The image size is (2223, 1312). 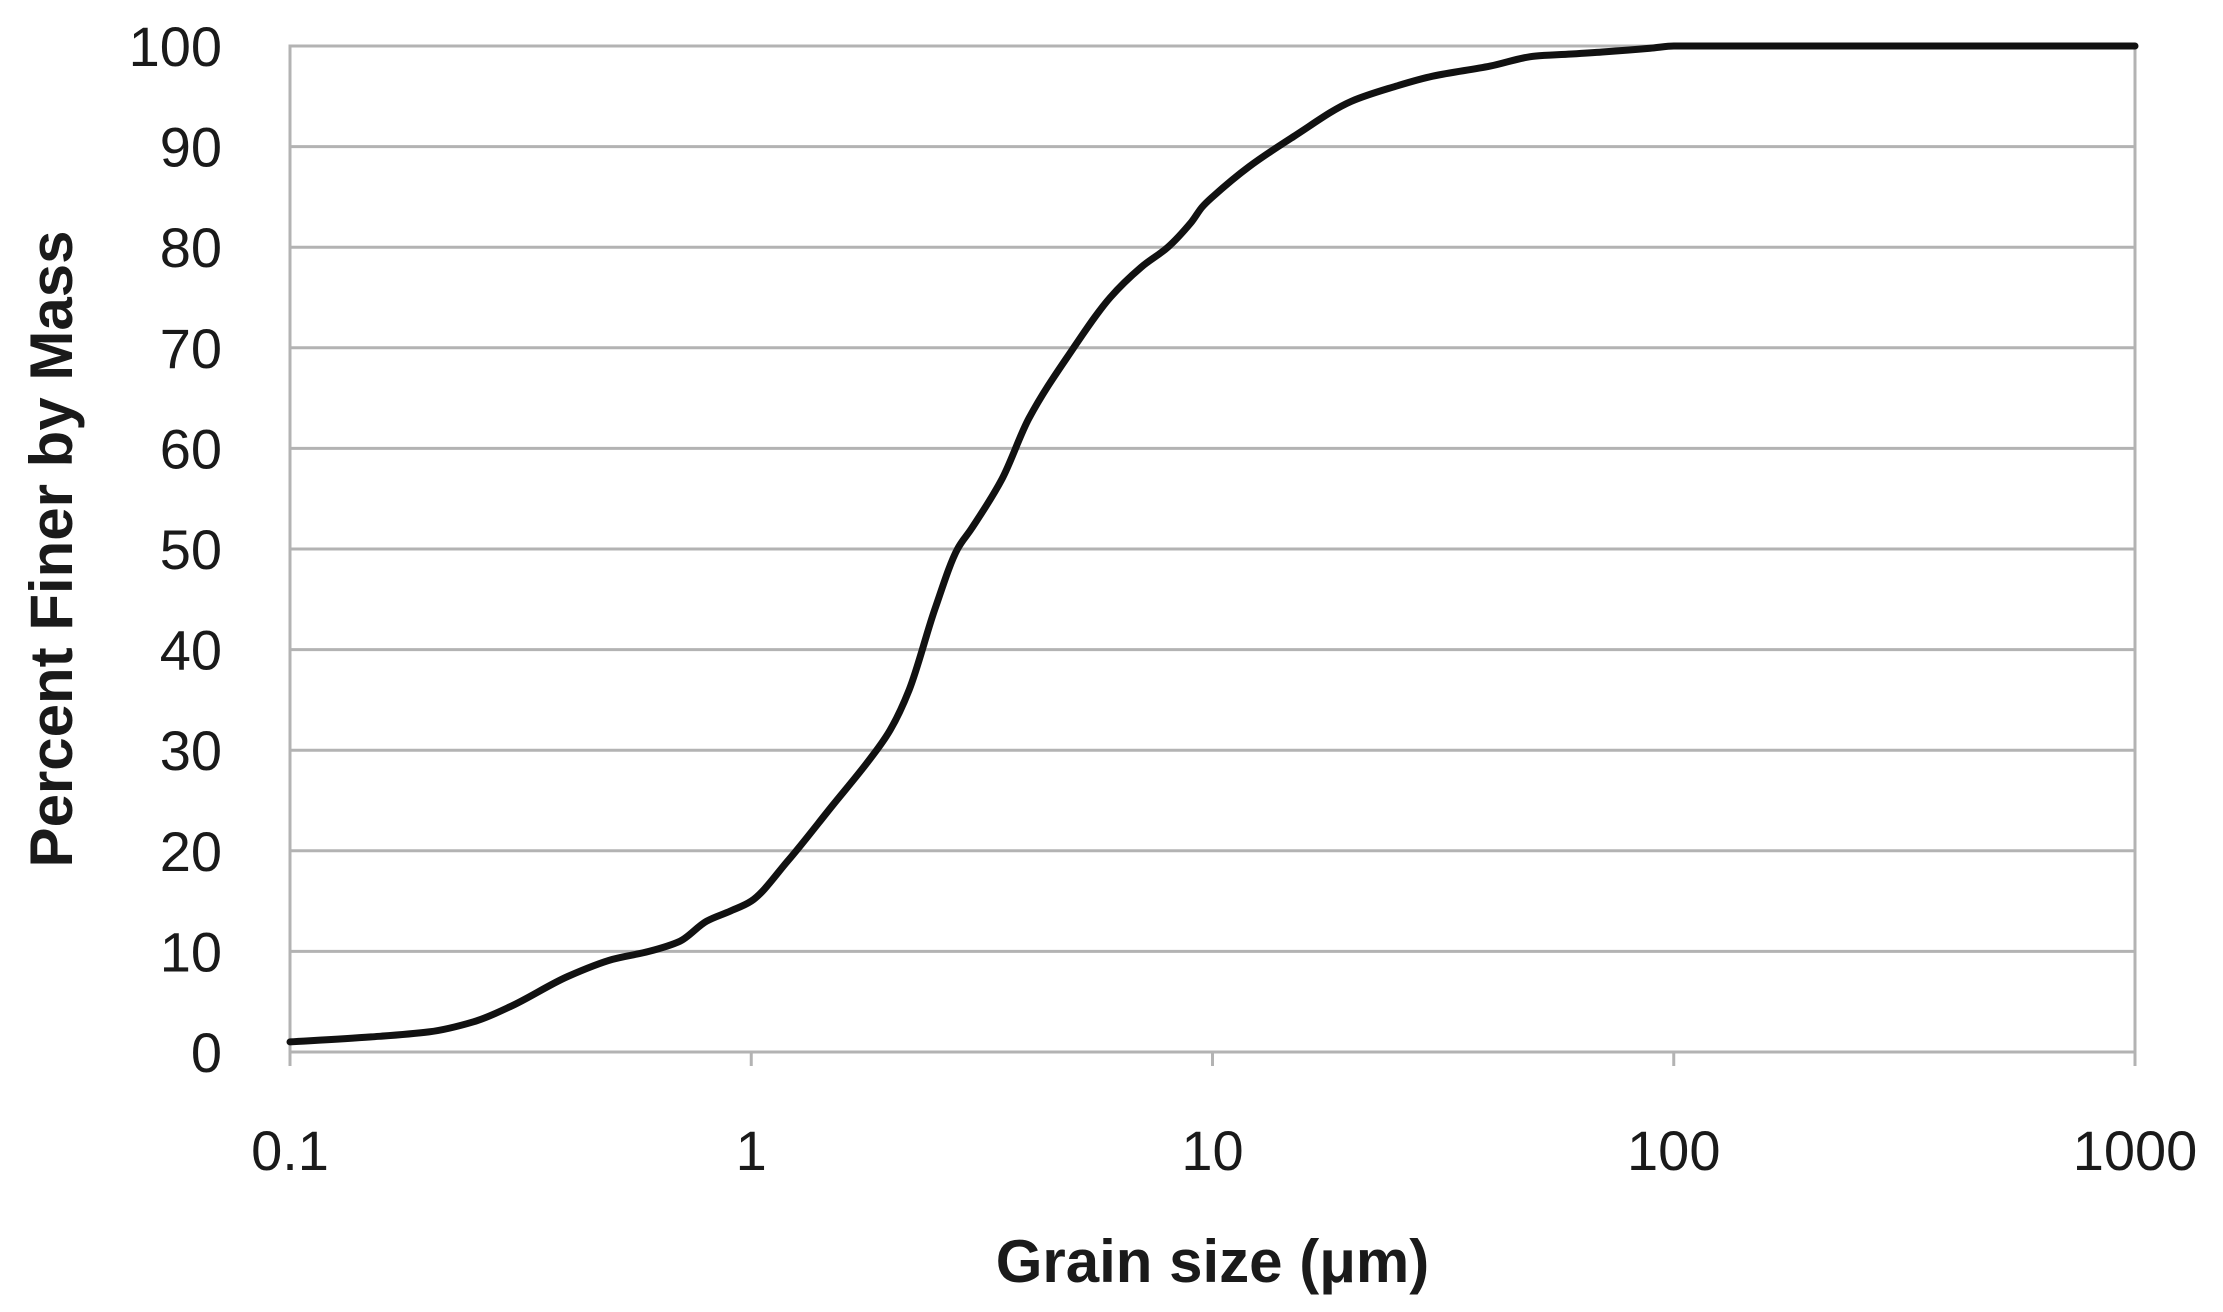 What do you see at coordinates (191, 951) in the screenshot?
I see `y-tick-label-10: 10` at bounding box center [191, 951].